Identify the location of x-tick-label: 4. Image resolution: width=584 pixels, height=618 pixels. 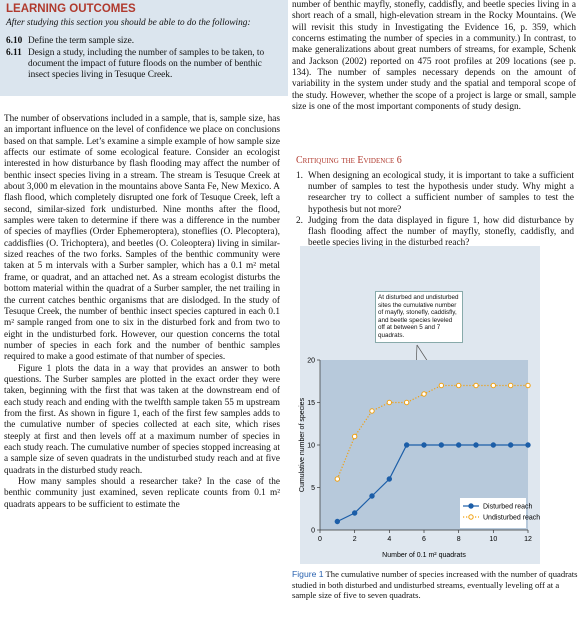
(389, 539).